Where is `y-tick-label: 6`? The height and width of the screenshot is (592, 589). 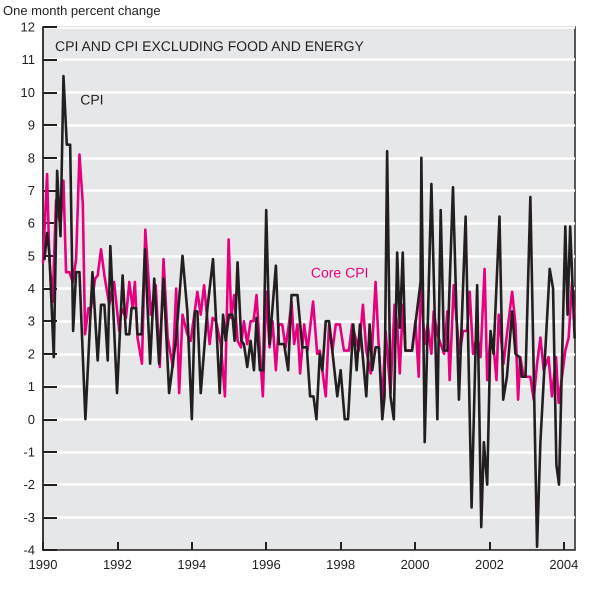
y-tick-label: 6 is located at coordinates (31, 223).